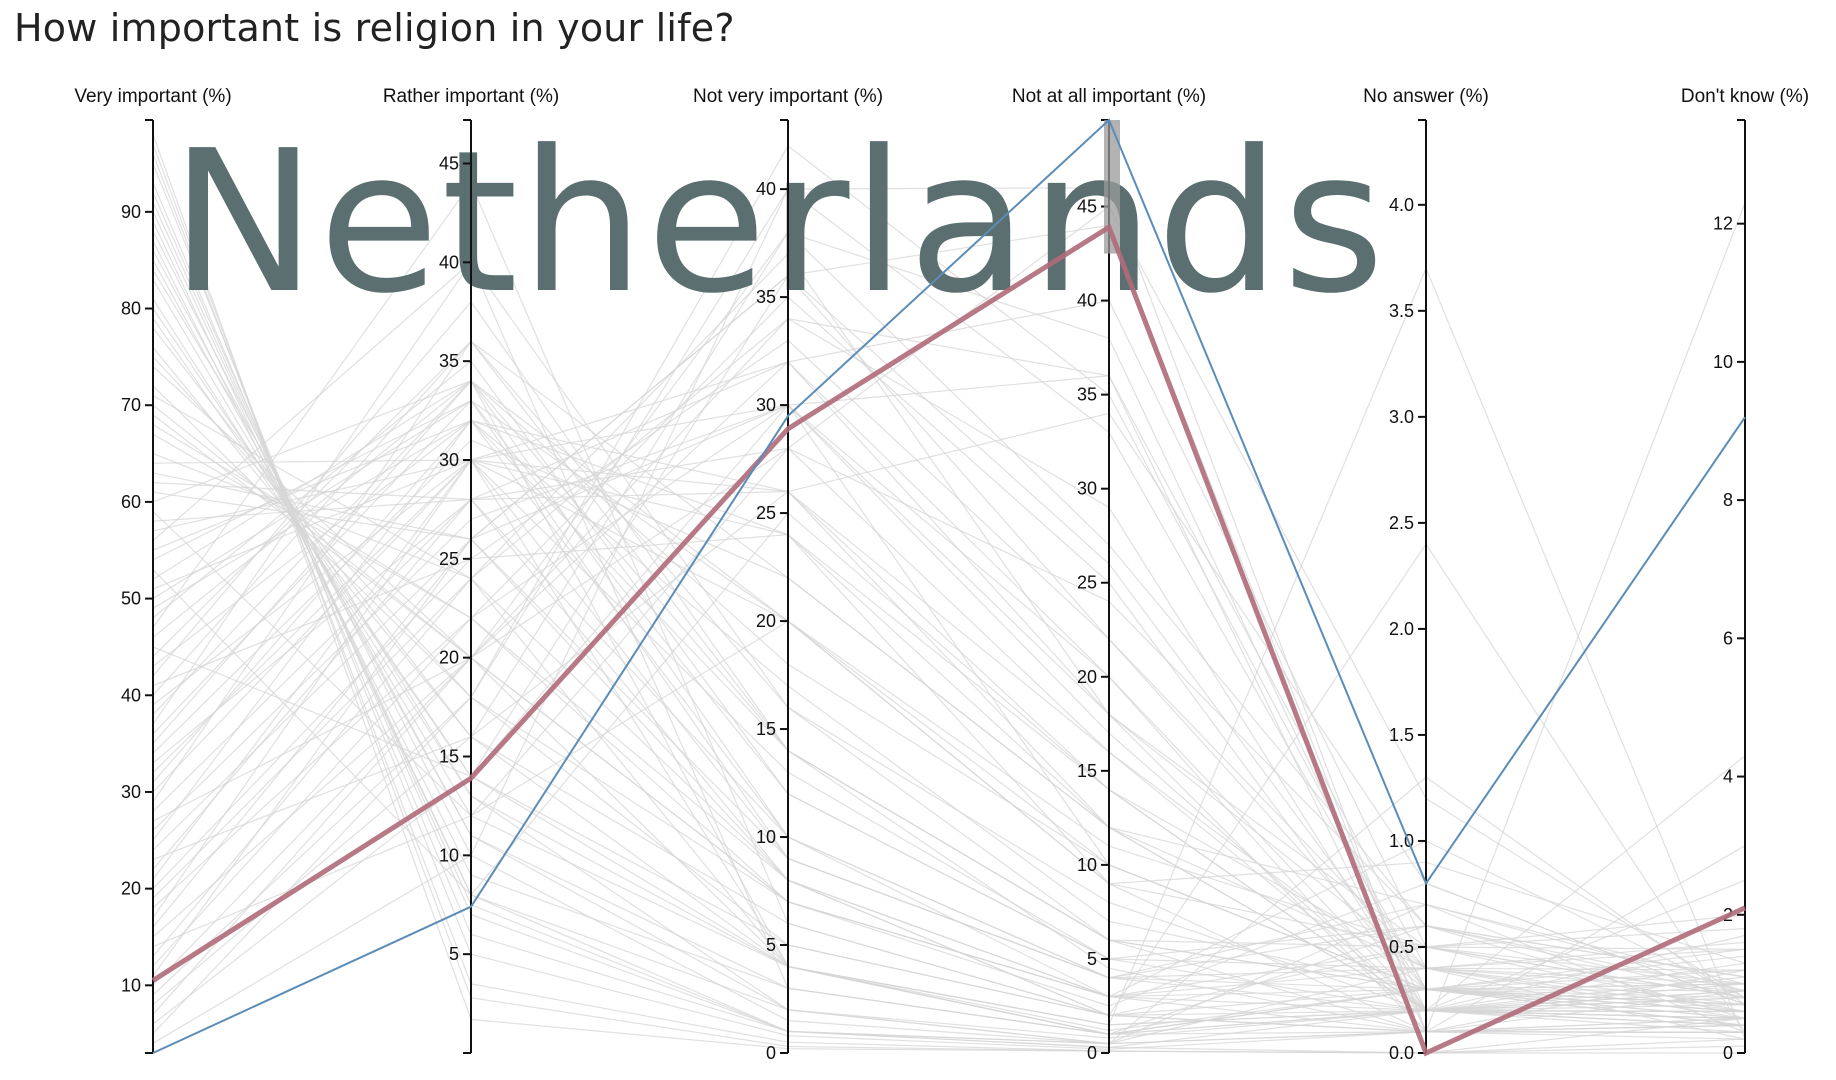 Image resolution: width=1836 pixels, height=1080 pixels. What do you see at coordinates (1745, 96) in the screenshot?
I see `axis-title: Don't know (%)` at bounding box center [1745, 96].